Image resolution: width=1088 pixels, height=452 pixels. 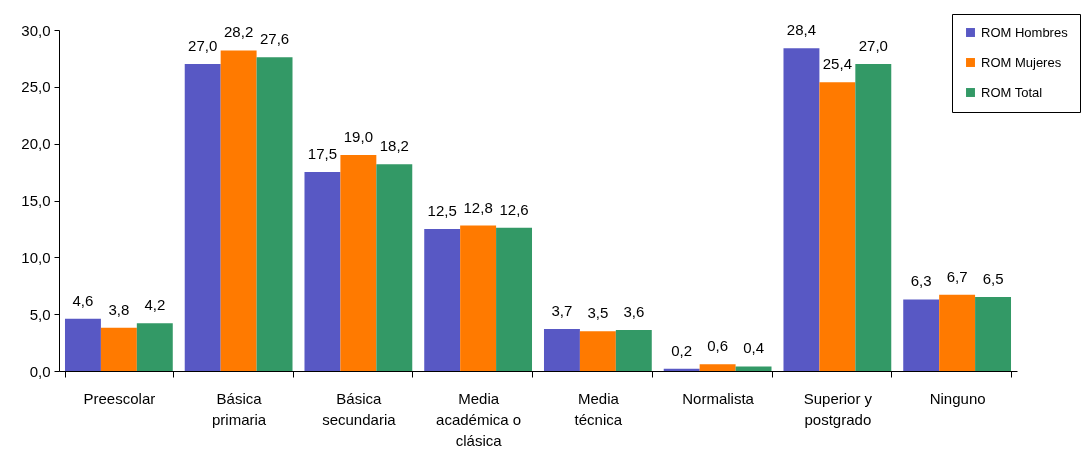 I want to click on y-tick-label: 25,0, so click(x=36, y=87).